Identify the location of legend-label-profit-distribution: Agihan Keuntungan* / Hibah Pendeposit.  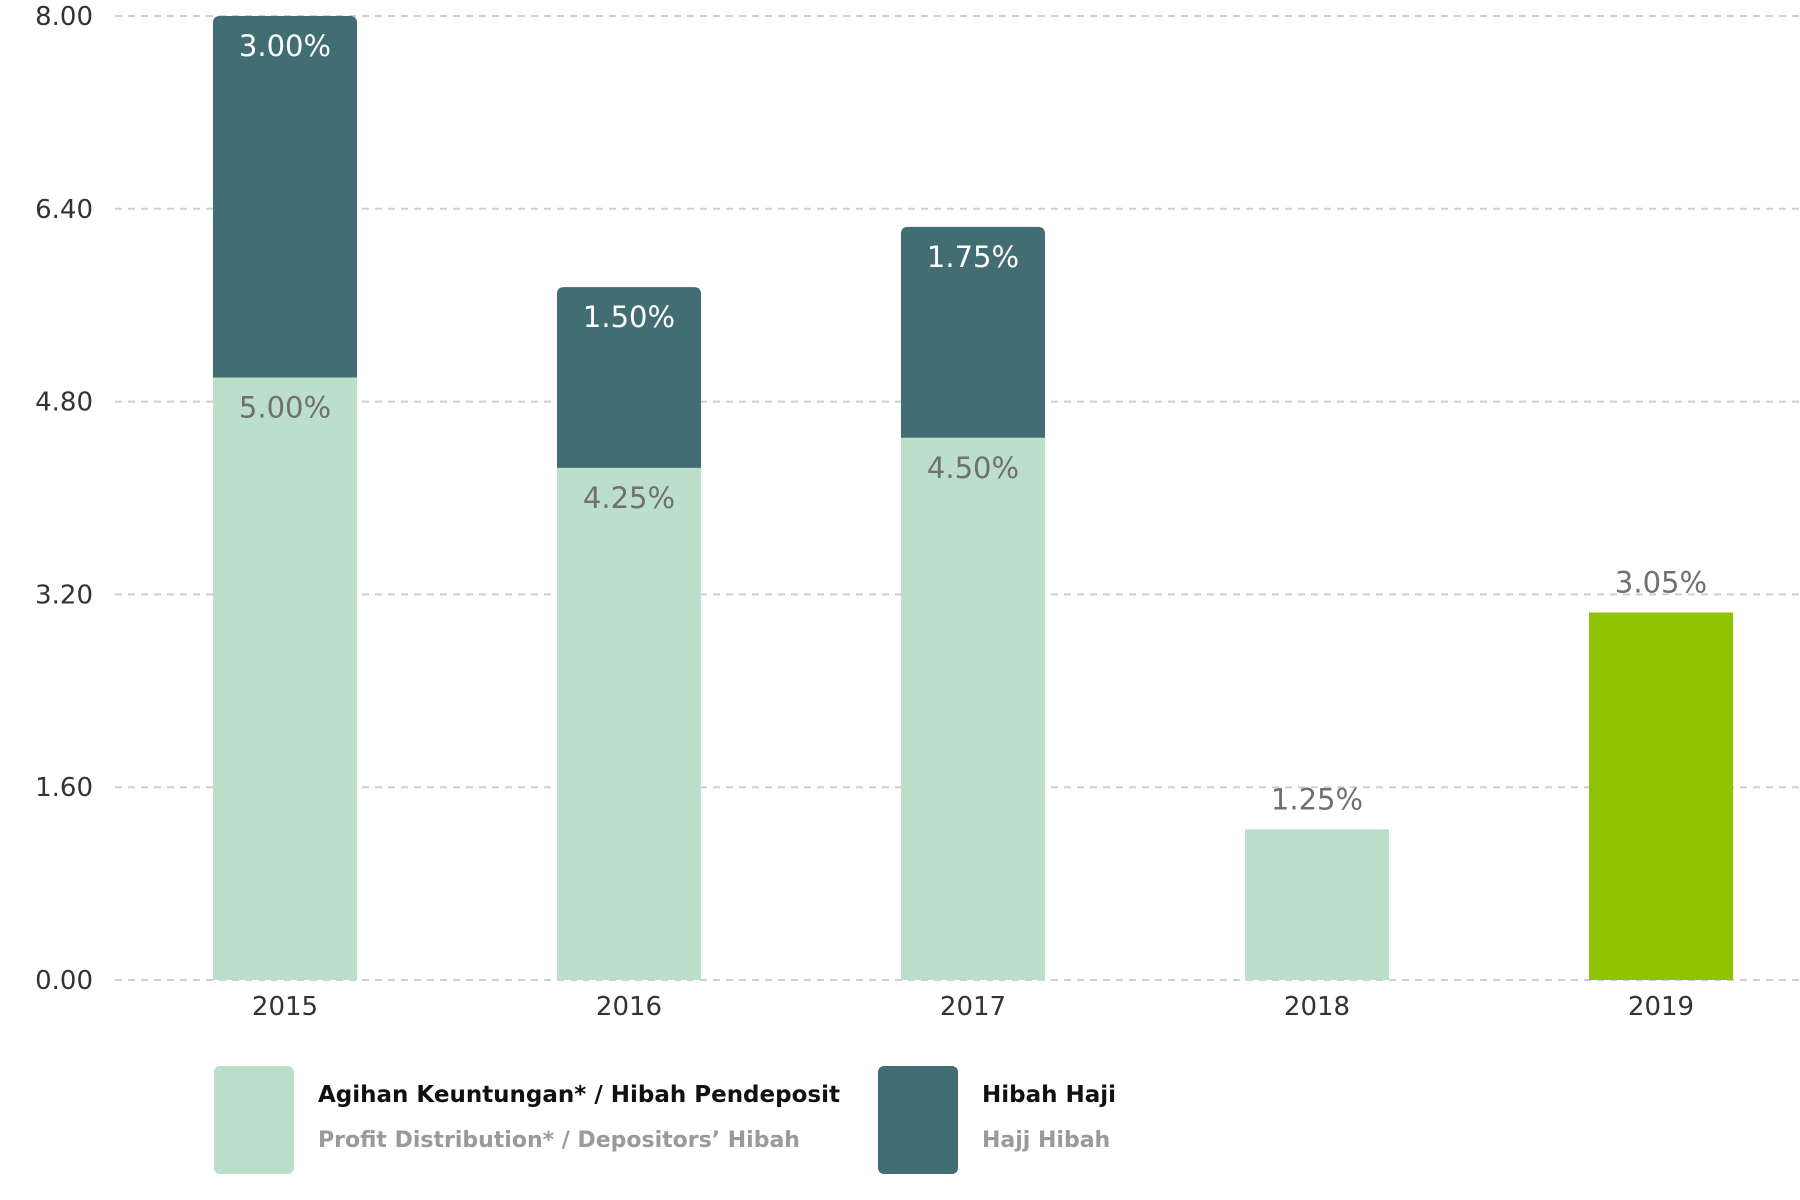
(579, 1095).